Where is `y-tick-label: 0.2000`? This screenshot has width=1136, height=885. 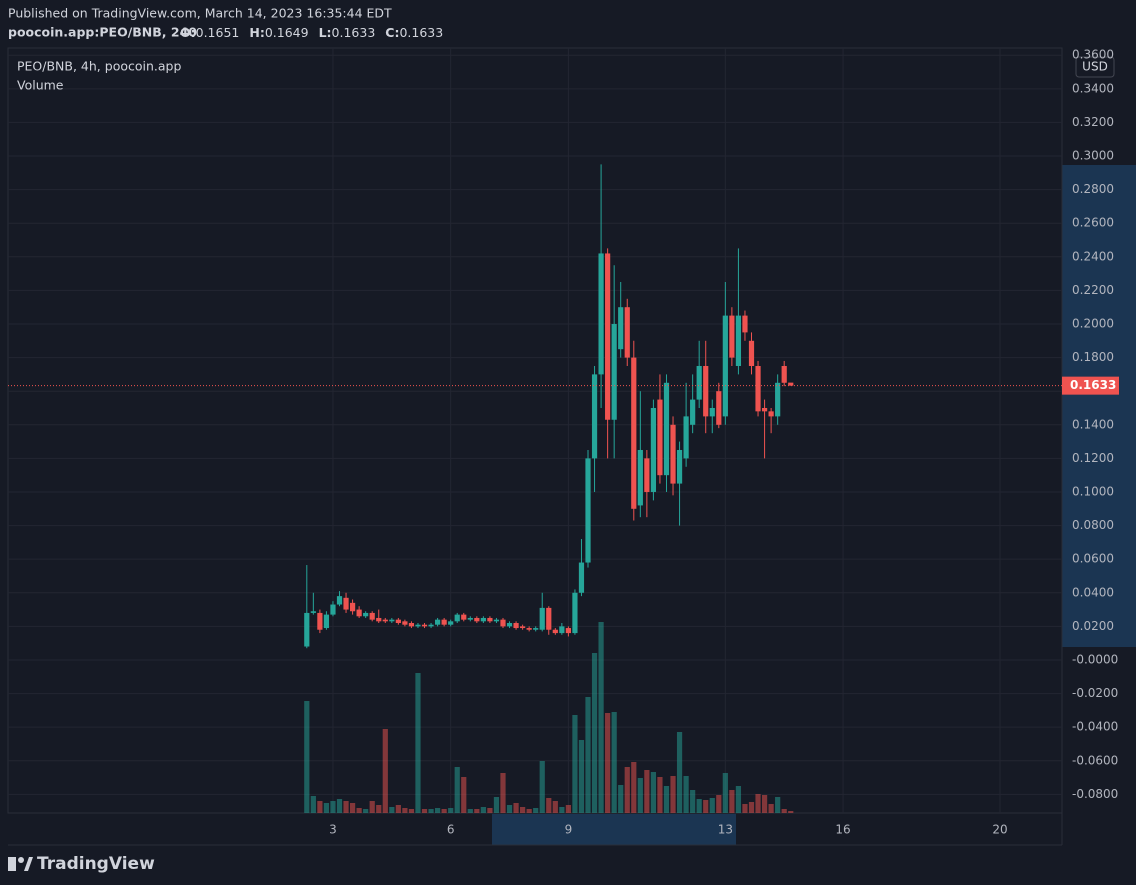
y-tick-label: 0.2000 is located at coordinates (1093, 323).